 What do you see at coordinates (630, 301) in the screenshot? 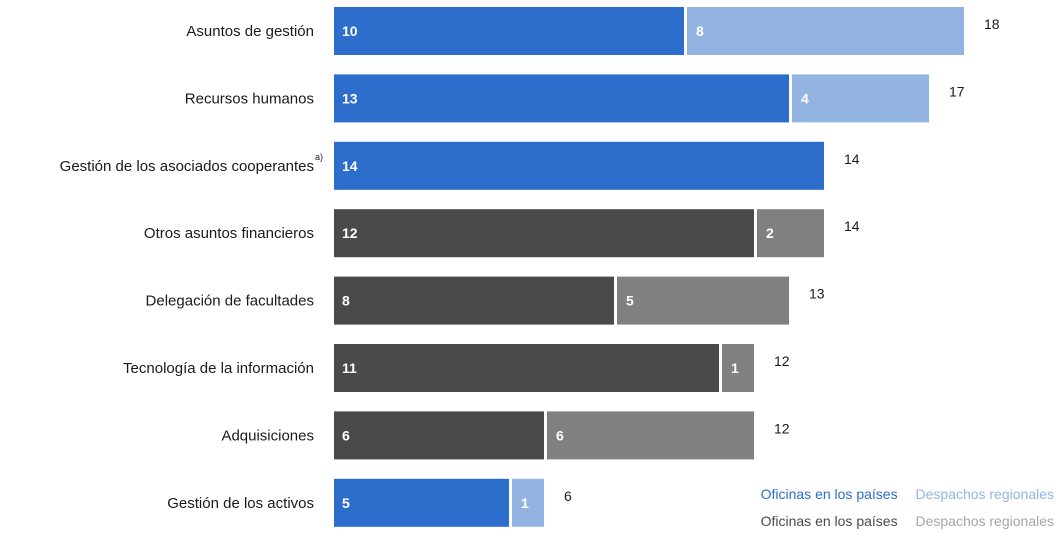
I see `bar-regional-offices-label: 5` at bounding box center [630, 301].